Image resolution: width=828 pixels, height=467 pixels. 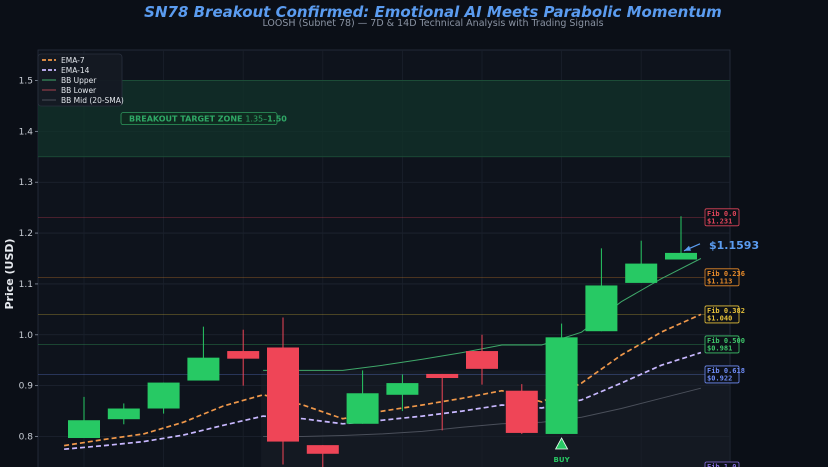 What do you see at coordinates (26, 387) in the screenshot?
I see `y-tick-label: 0.9` at bounding box center [26, 387].